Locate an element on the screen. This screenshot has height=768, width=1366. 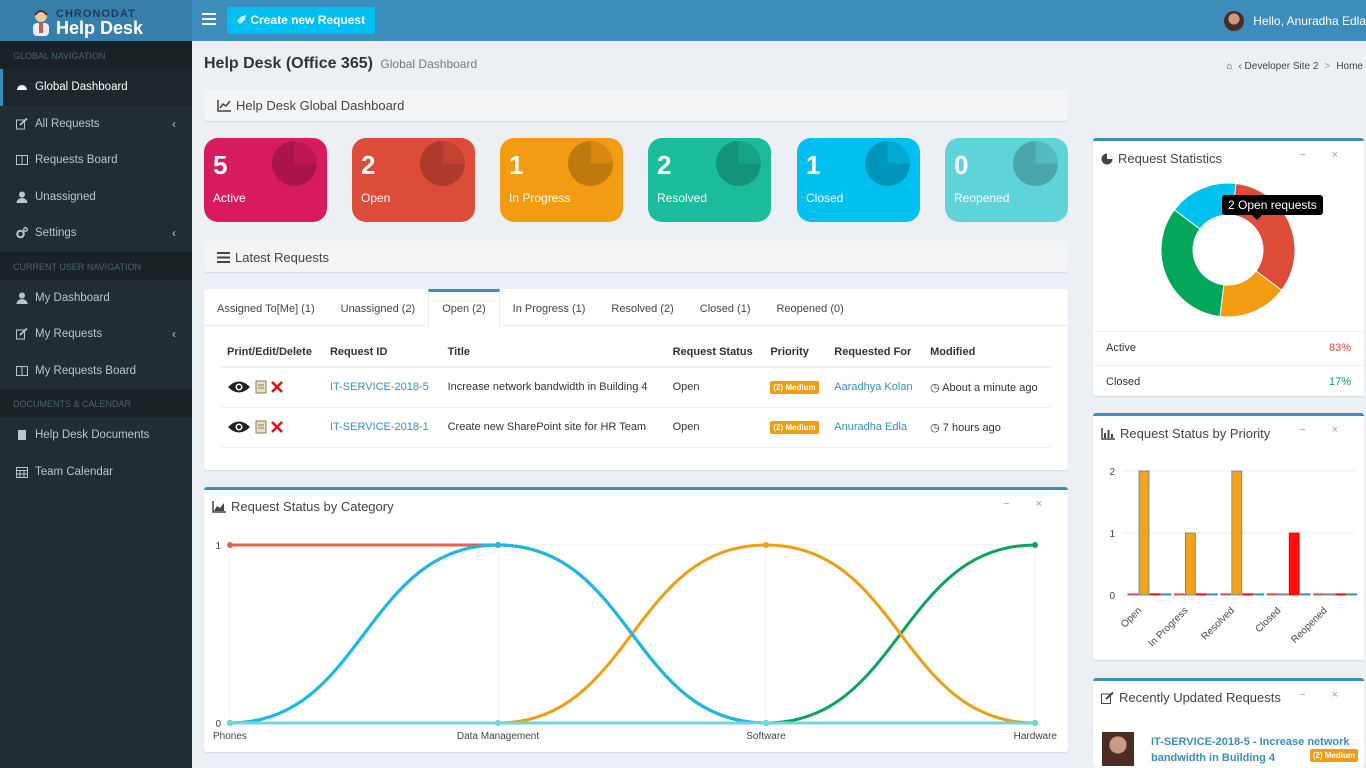
app-logo: CHRONODAT Help Desk is located at coordinates (96, 20).